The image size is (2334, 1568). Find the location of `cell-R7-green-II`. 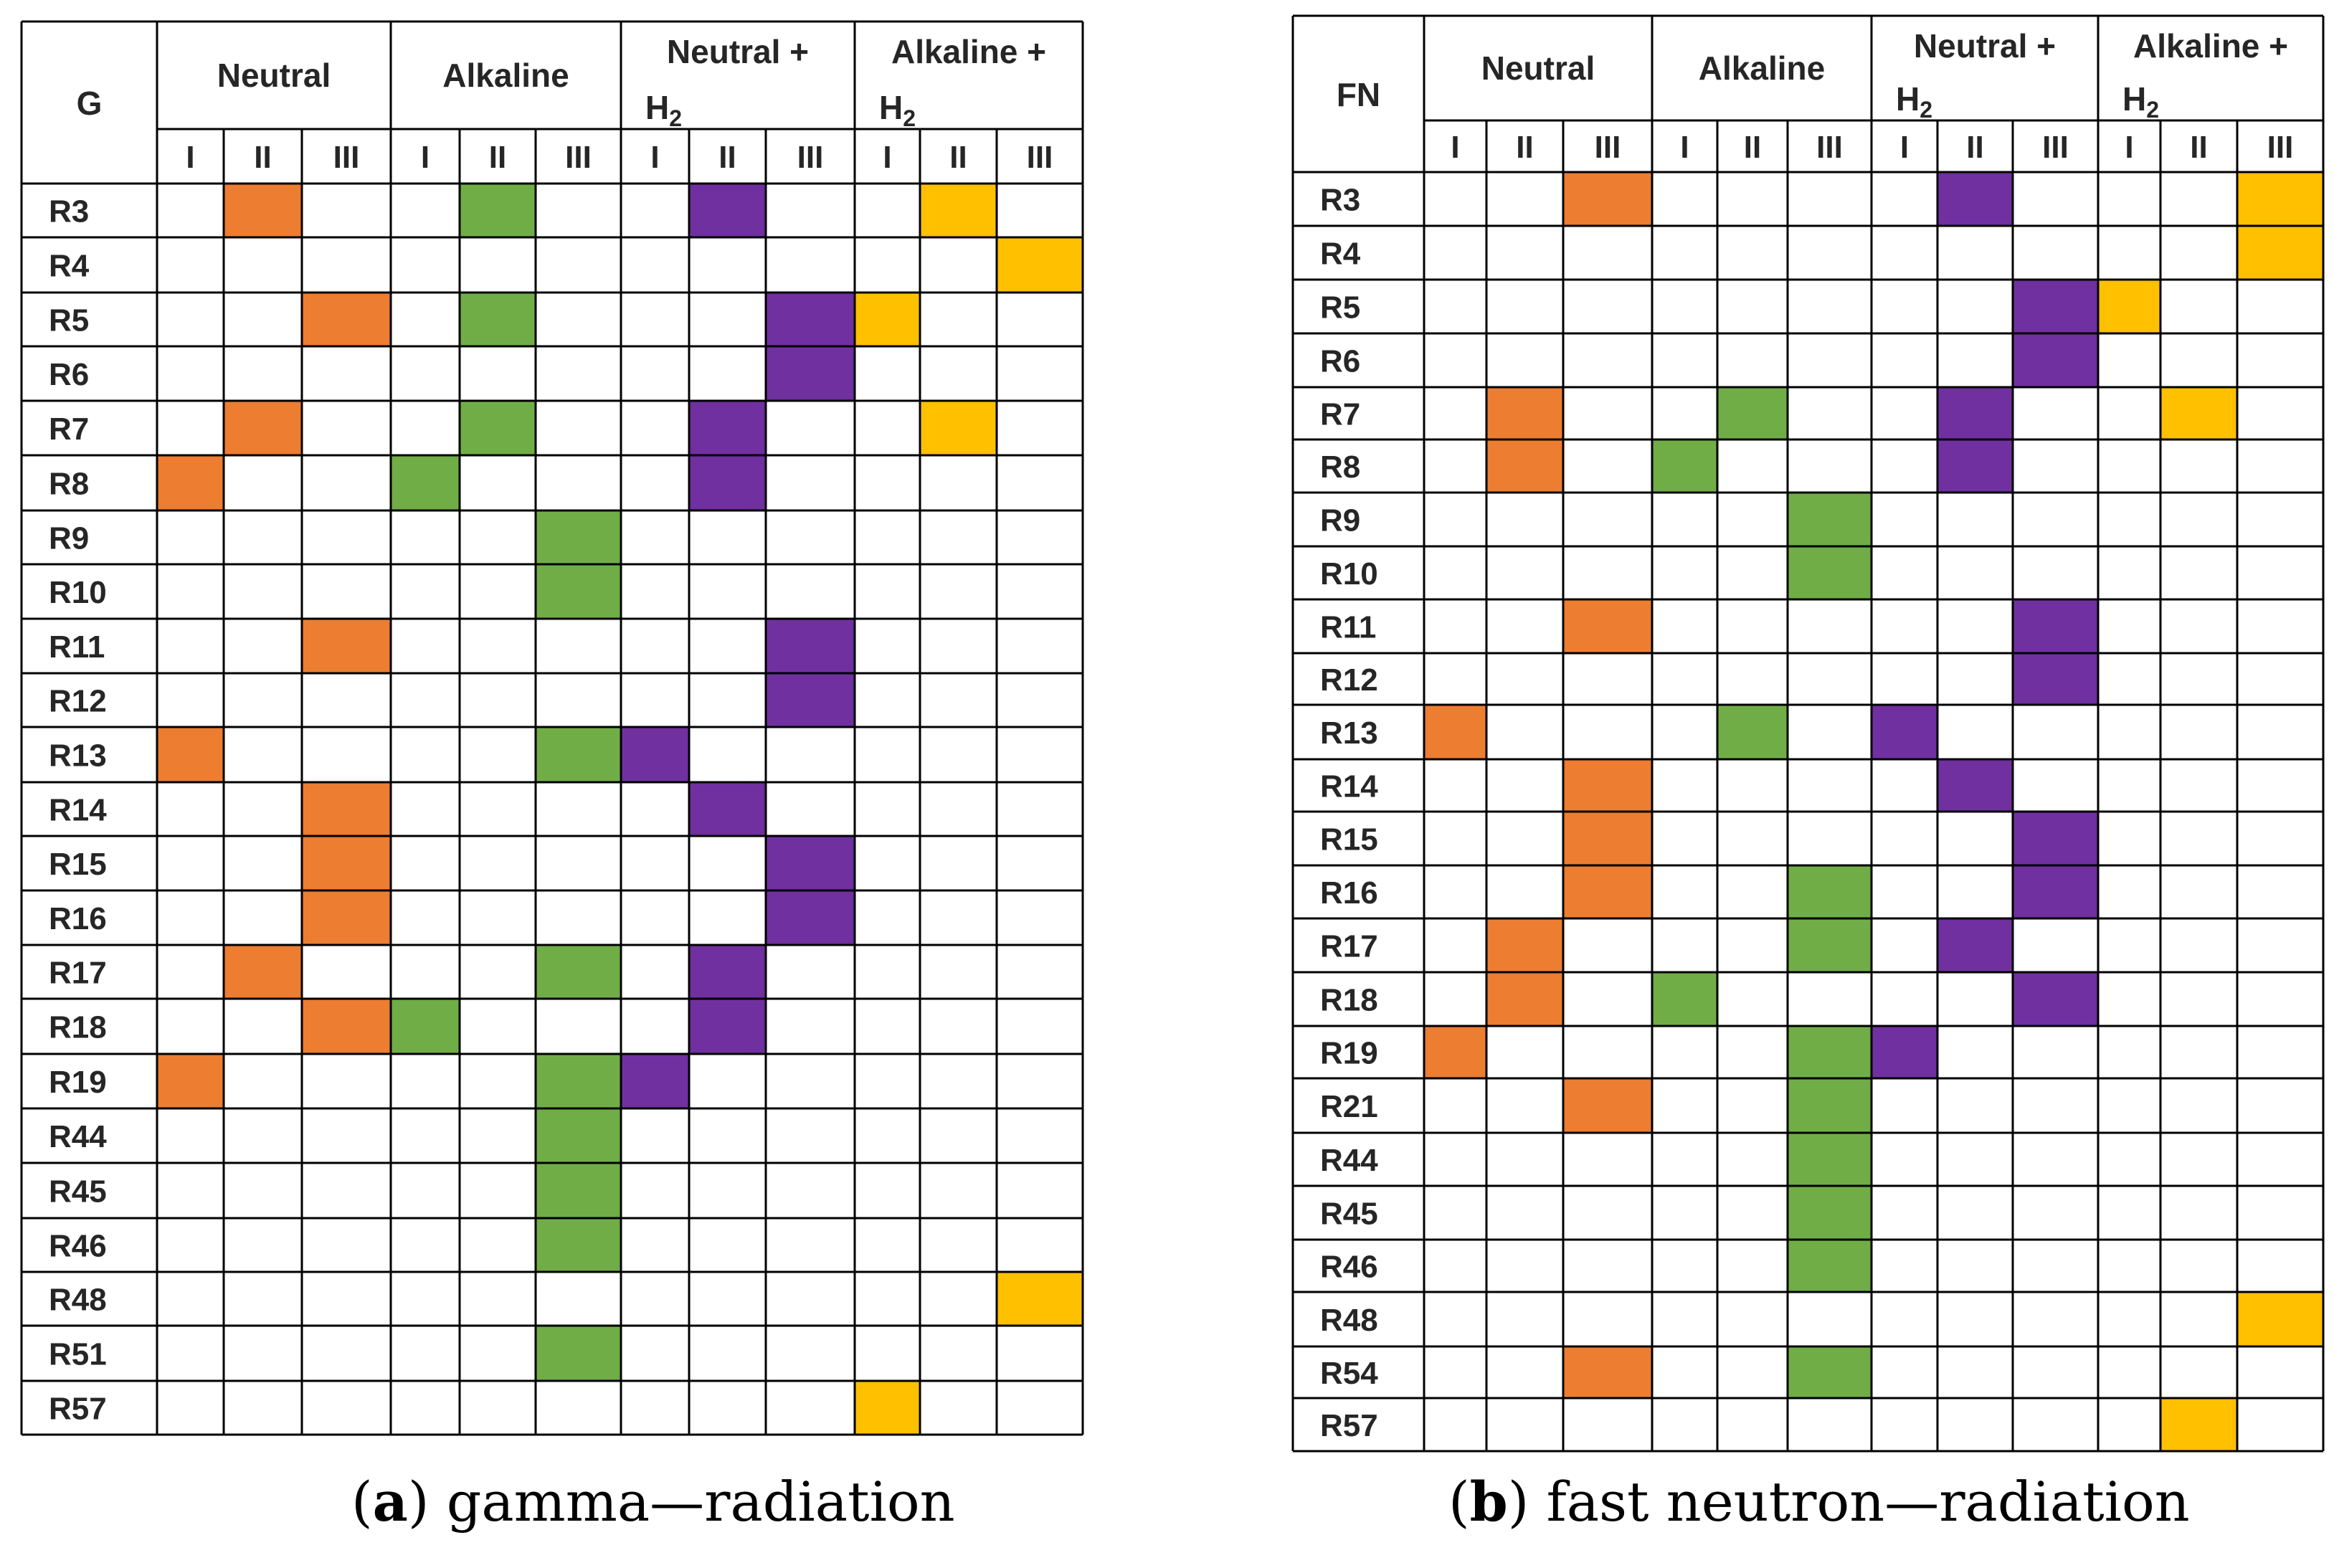

cell-R7-green-II is located at coordinates (1752, 413).